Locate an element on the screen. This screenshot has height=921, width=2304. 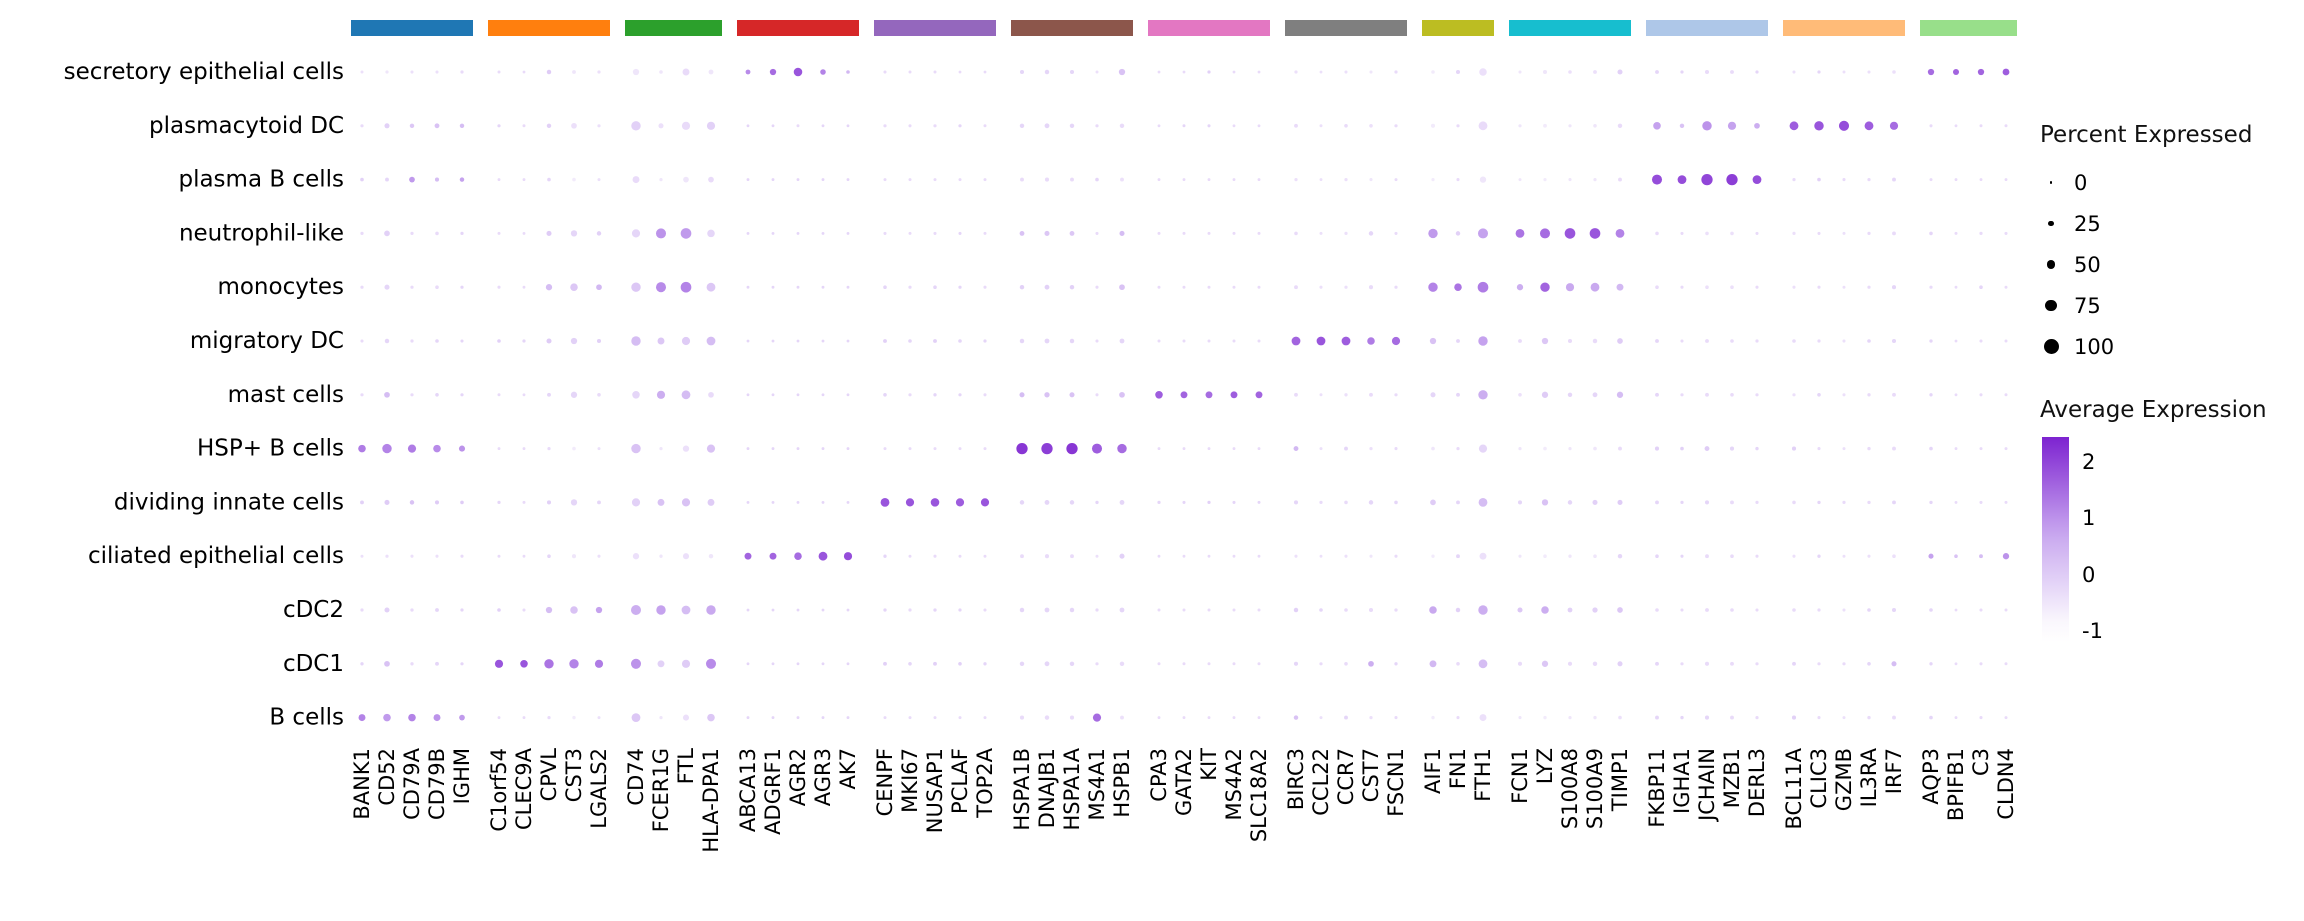
size-legend-label: 75 is located at coordinates (2087, 305).